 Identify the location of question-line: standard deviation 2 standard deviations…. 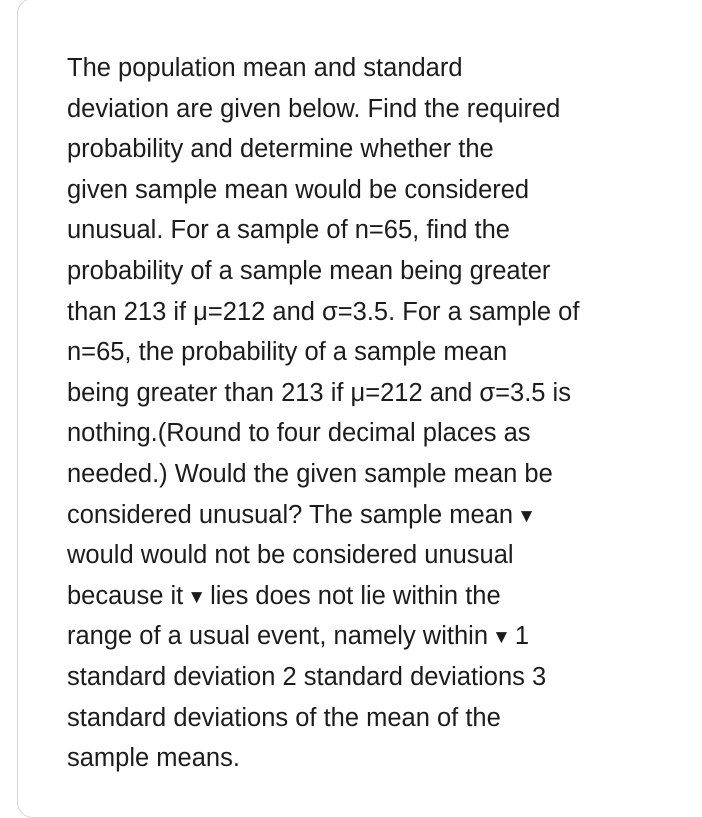
(323, 677).